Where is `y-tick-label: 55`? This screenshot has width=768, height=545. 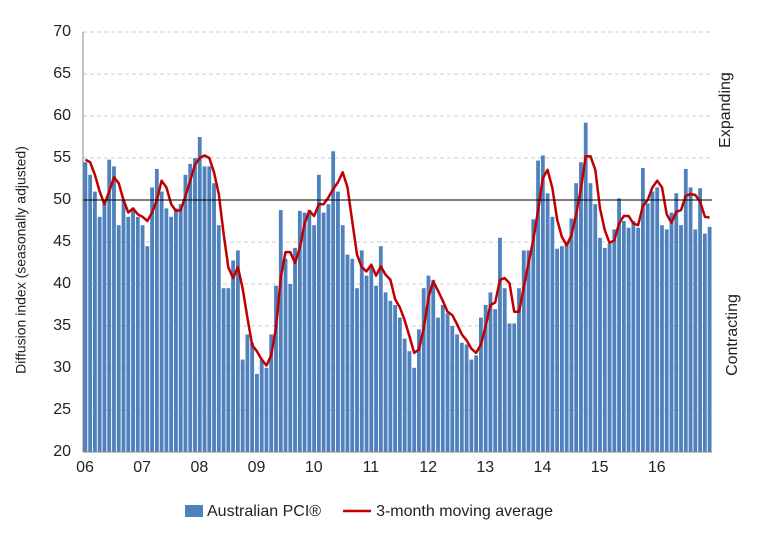
y-tick-label: 55 is located at coordinates (62, 157).